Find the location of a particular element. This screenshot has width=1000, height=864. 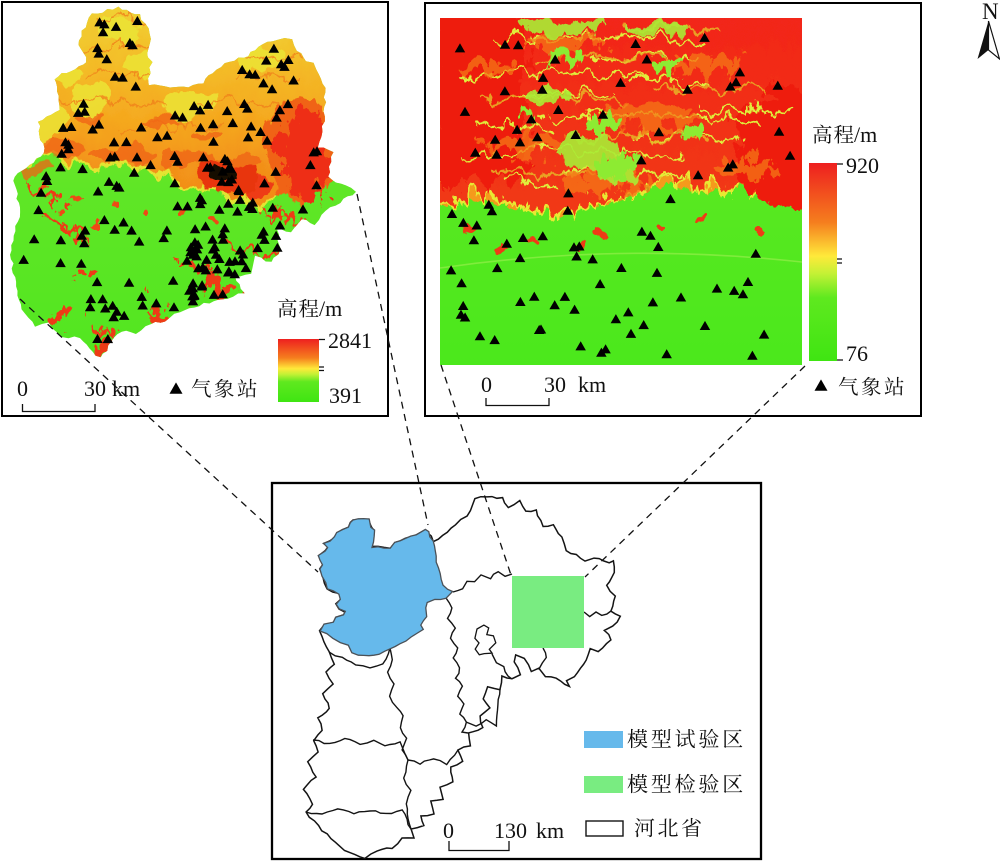

svg-text: 920 is located at coordinates (862, 165).